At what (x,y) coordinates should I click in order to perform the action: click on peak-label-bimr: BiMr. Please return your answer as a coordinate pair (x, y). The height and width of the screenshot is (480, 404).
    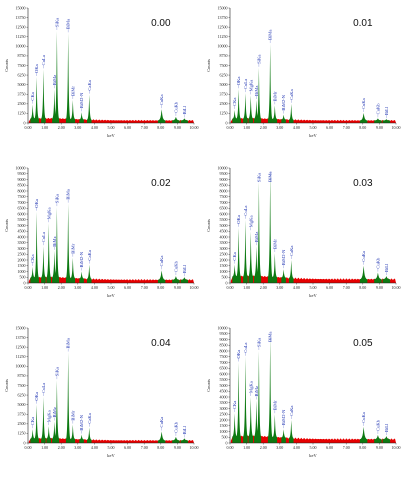
    Looking at the image, I should click on (274, 405).